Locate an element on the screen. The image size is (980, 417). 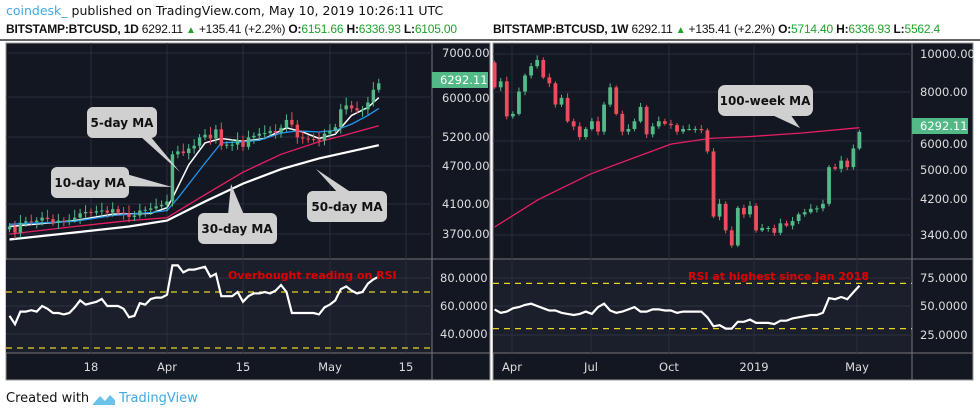
callout-label: 30-day MA is located at coordinates (237, 229).